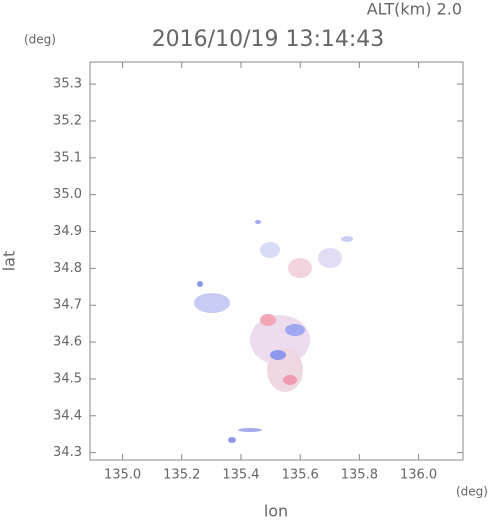 The width and height of the screenshot is (491, 521). What do you see at coordinates (273, 331) in the screenshot?
I see `echo-blobs` at bounding box center [273, 331].